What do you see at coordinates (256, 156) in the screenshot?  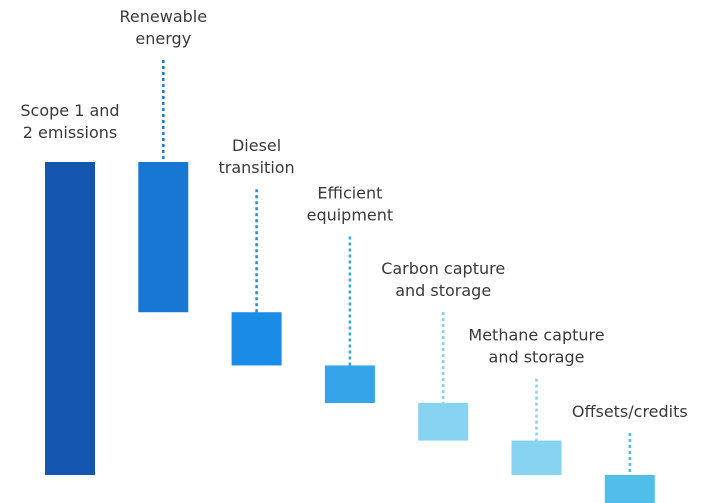 I see `bar-label: Diesel transition` at bounding box center [256, 156].